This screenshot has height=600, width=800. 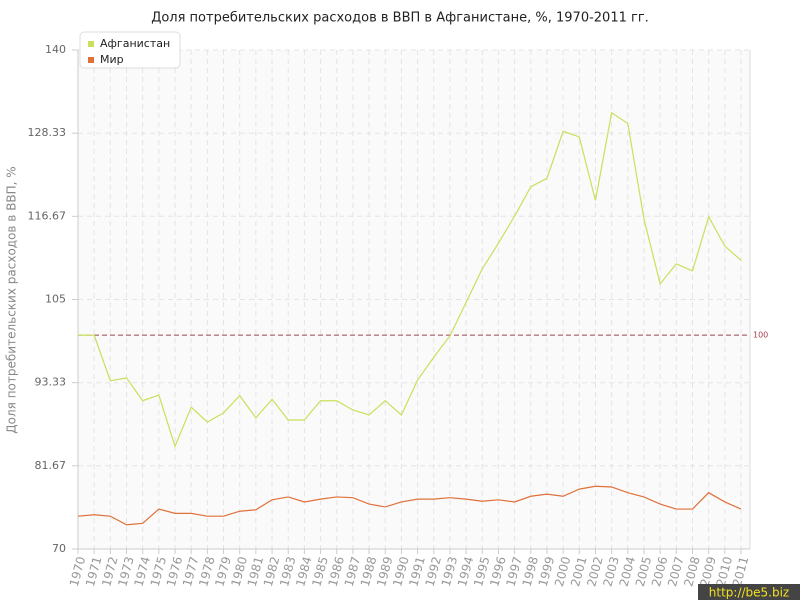 I want to click on series-line, so click(x=409, y=505).